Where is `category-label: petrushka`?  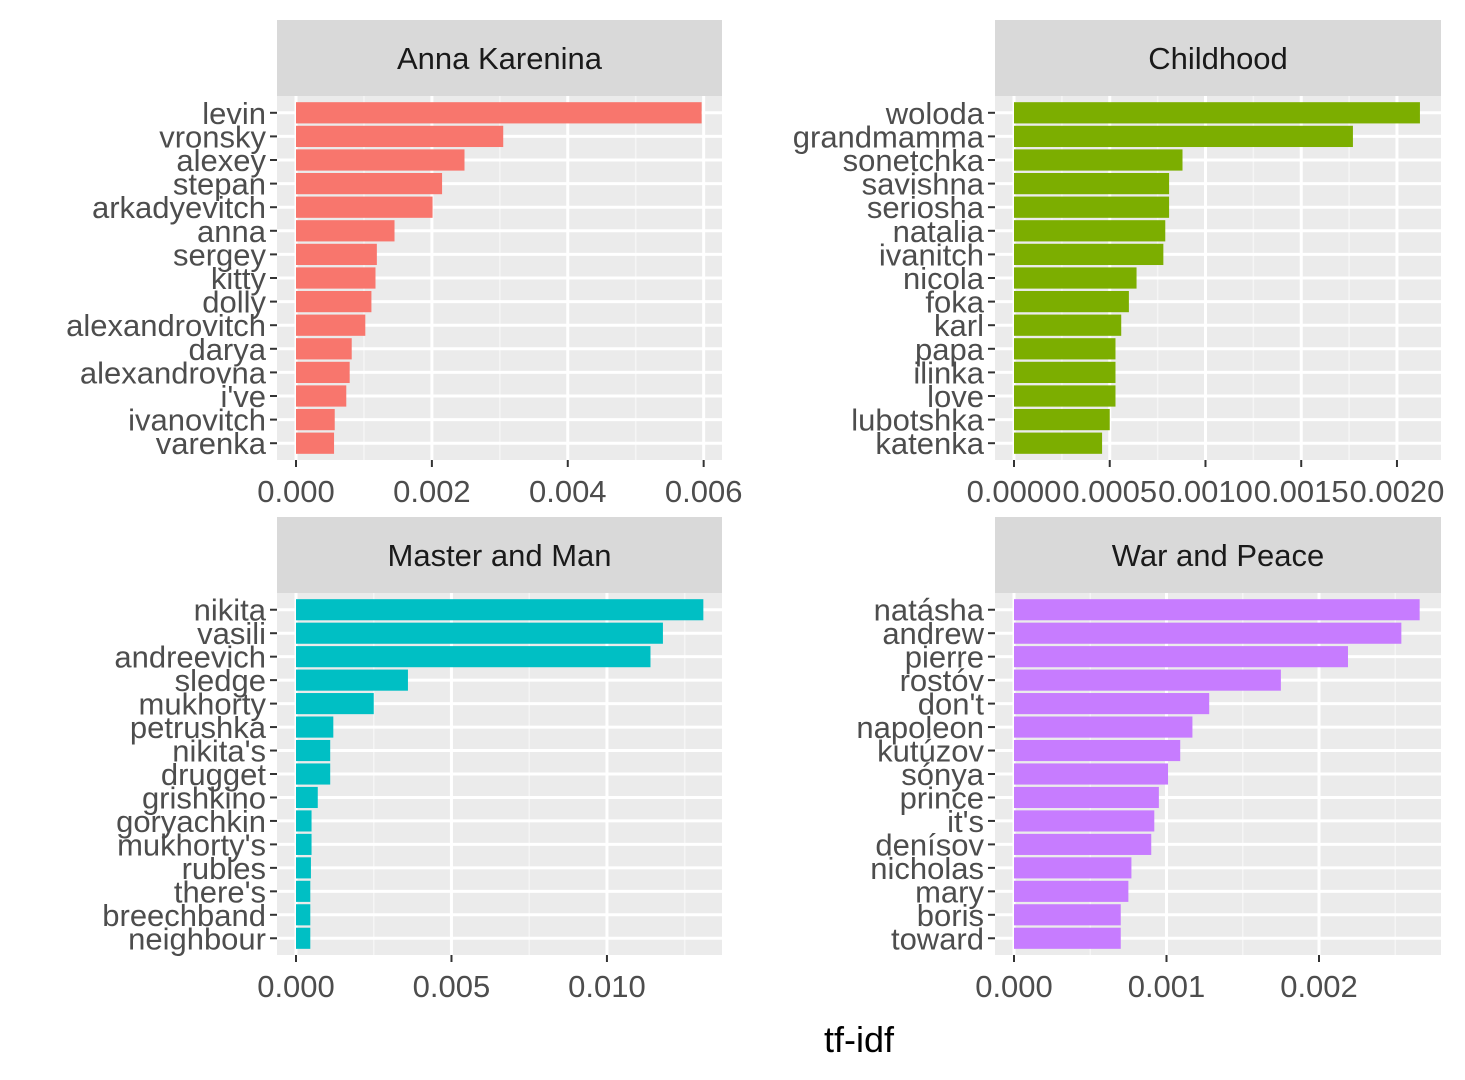
category-label: petrushka is located at coordinates (198, 727).